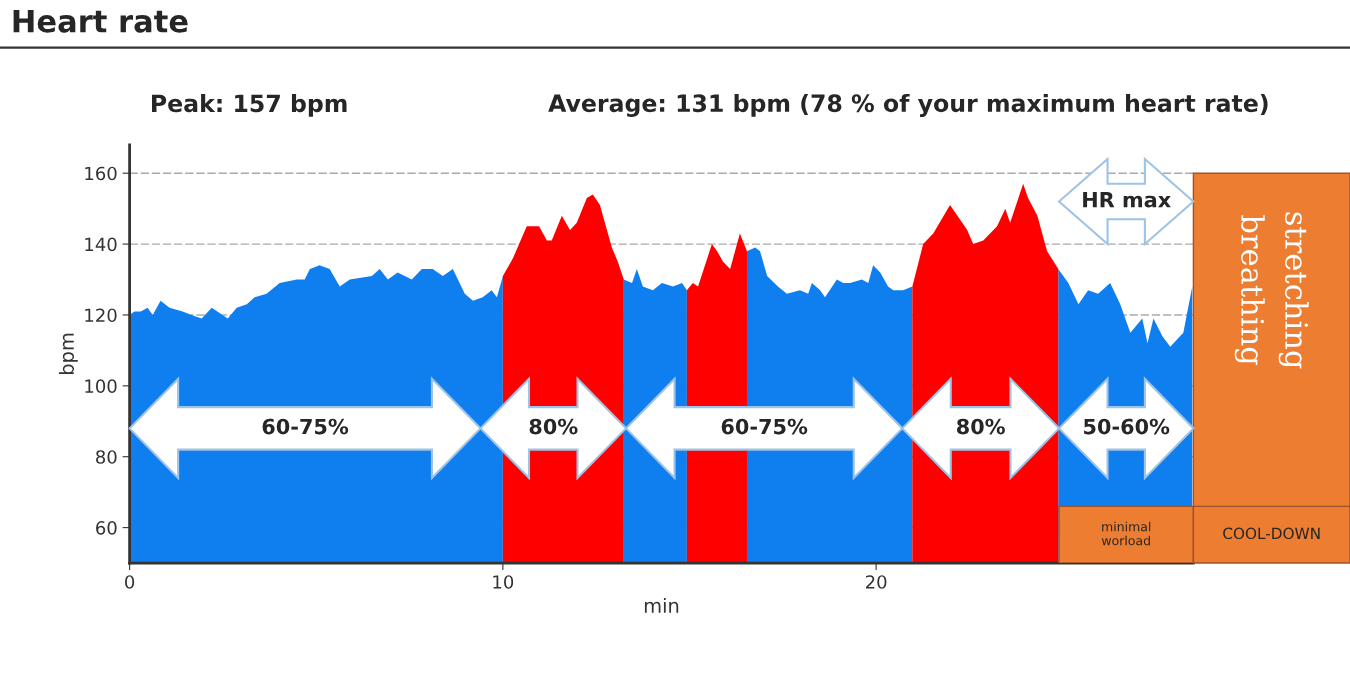 This screenshot has width=1350, height=680. I want to click on annotation: HR max, so click(1127, 200).